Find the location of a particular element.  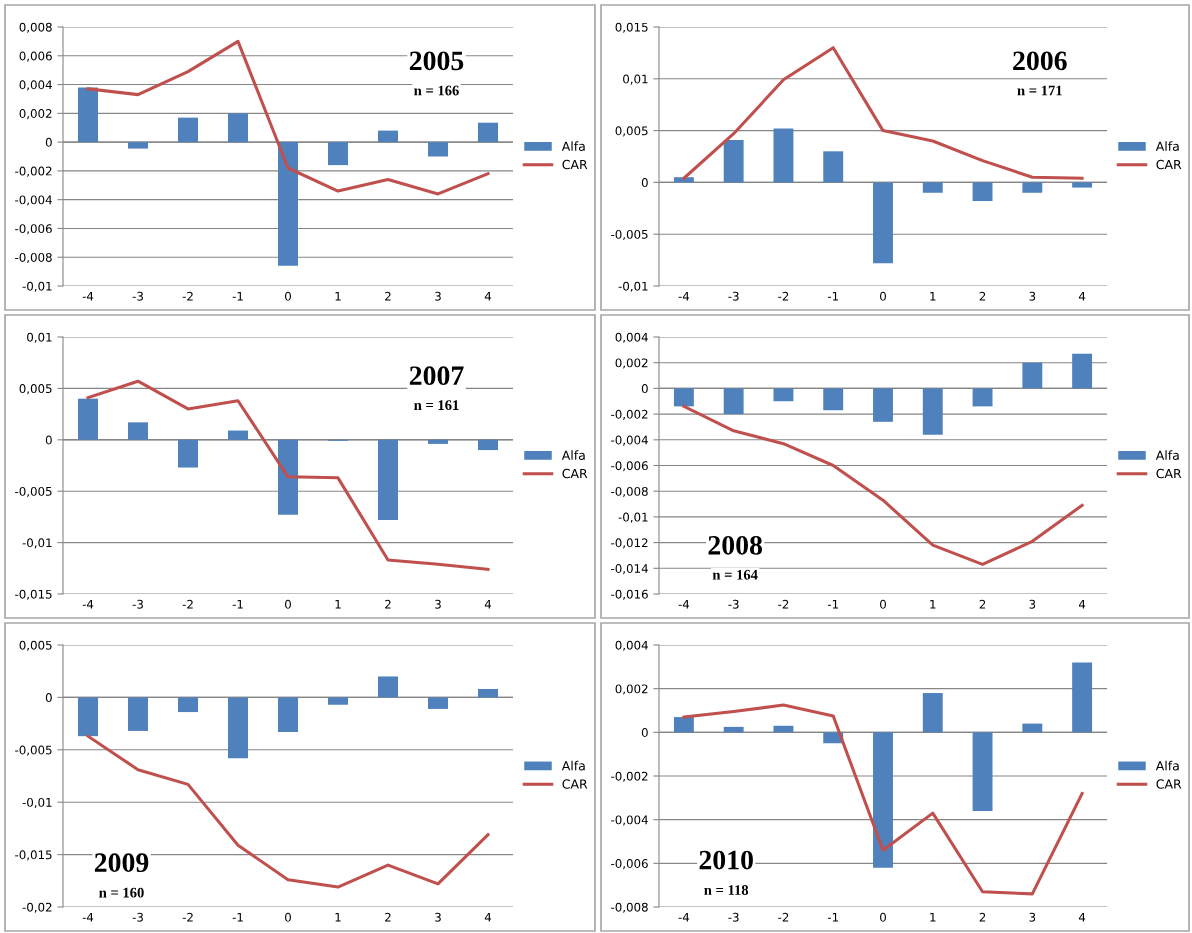

text: 2007 is located at coordinates (436, 376).